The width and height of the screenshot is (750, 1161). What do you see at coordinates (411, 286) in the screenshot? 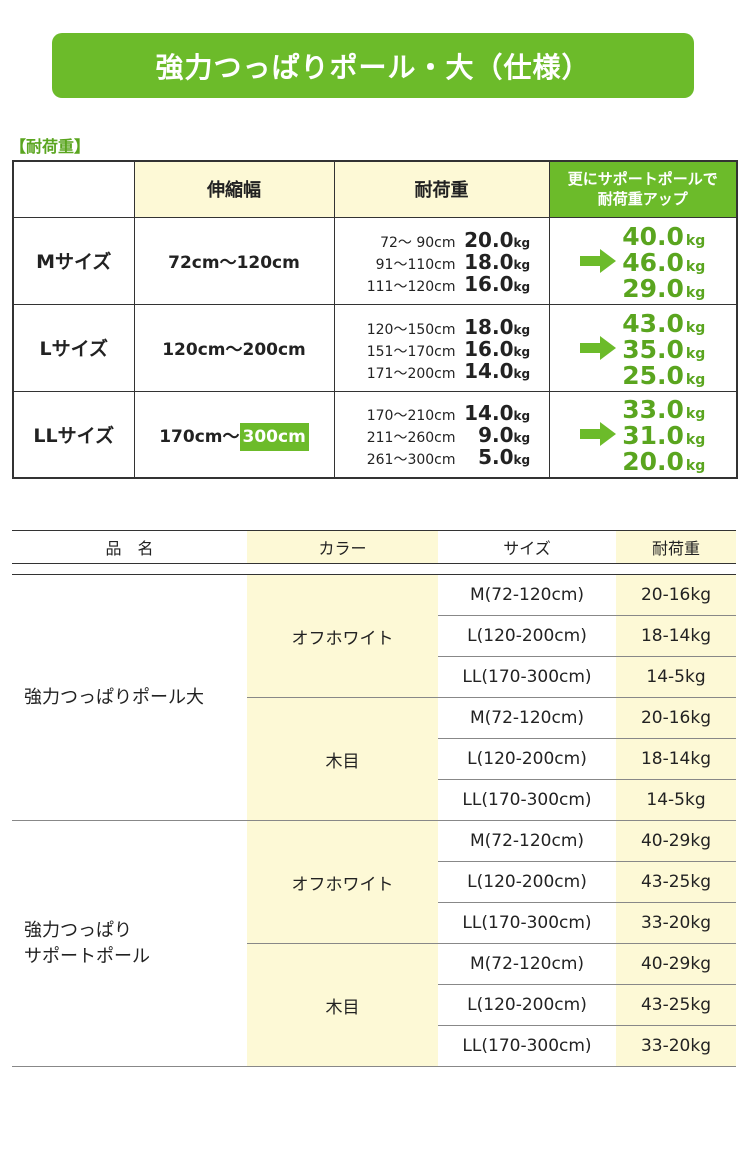
I see `detail-range: 111〜120cm` at bounding box center [411, 286].